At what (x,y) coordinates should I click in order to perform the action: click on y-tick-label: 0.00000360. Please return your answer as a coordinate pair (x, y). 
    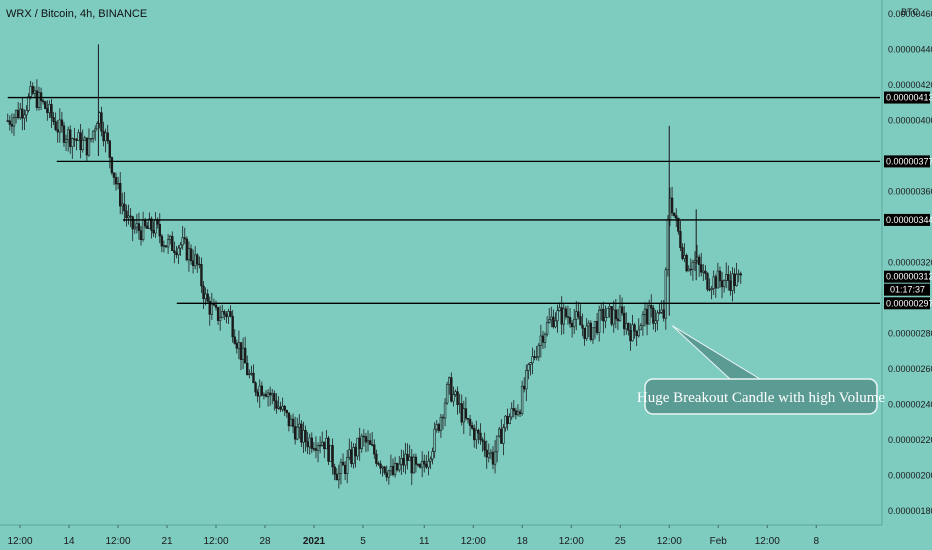
    Looking at the image, I should click on (910, 192).